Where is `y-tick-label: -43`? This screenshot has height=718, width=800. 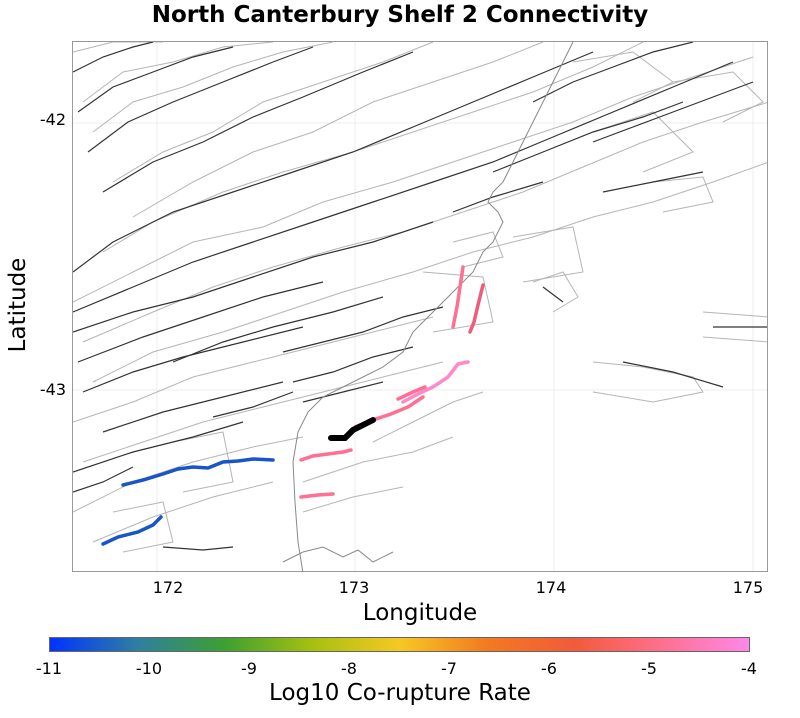 y-tick-label: -43 is located at coordinates (52, 389).